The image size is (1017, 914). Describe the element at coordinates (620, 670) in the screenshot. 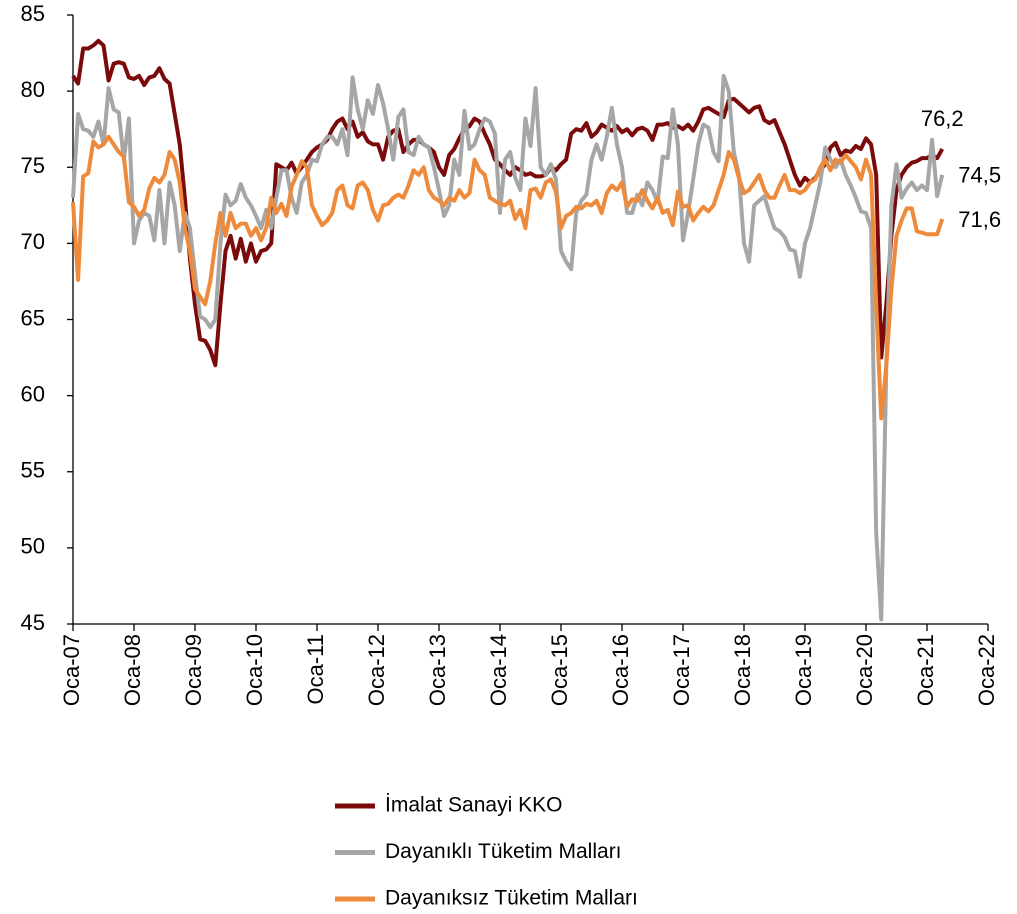

I see `x-tick-label: Oca-16` at that location.